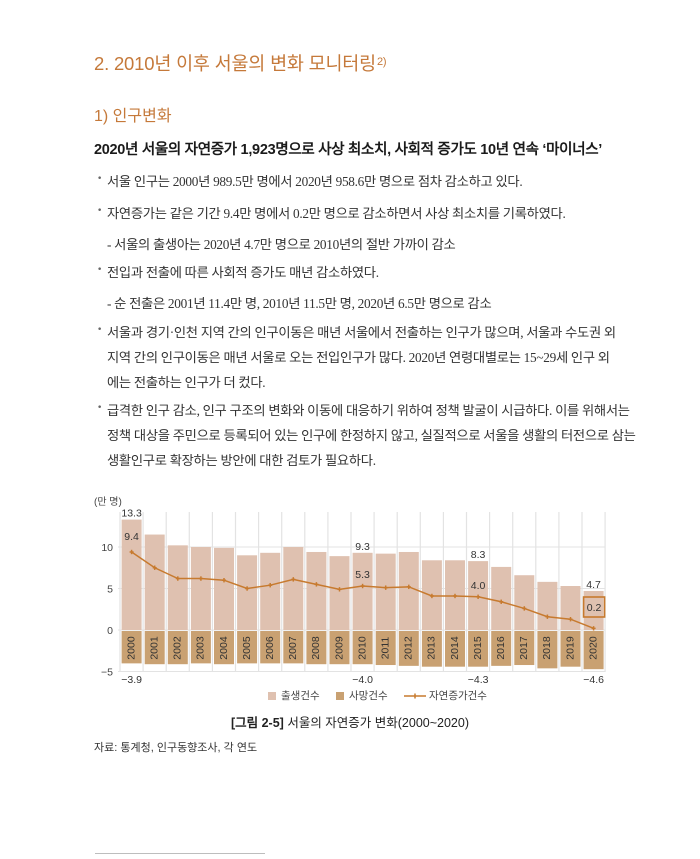 This screenshot has width=700, height=859. I want to click on bullet-item-line: 에는 전출하는 인구가 더 컸다., so click(186, 382).